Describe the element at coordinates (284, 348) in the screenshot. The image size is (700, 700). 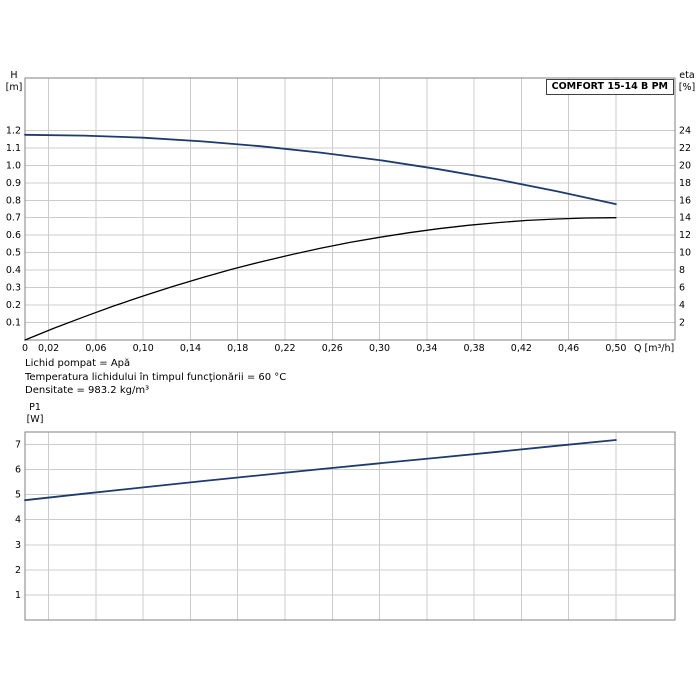
I see `svg-text: 0,22` at that location.